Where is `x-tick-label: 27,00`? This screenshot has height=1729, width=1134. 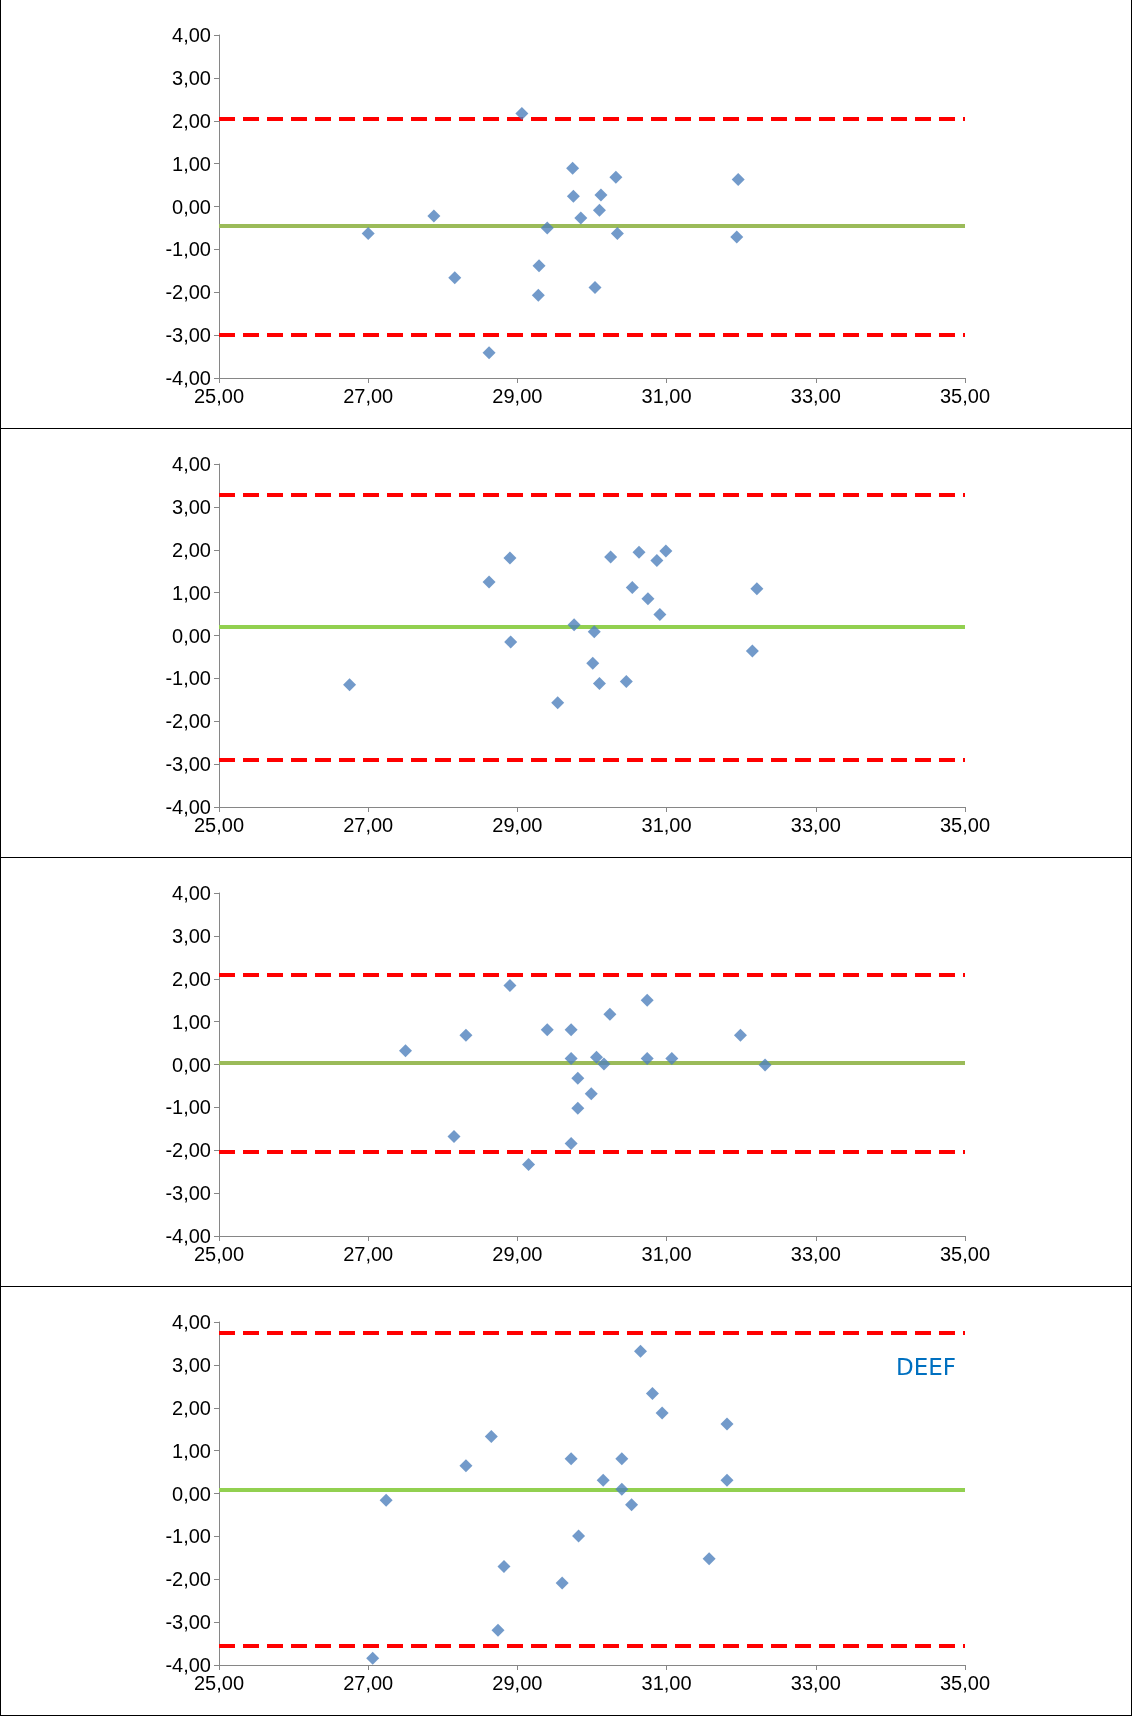
x-tick-label: 27,00 is located at coordinates (368, 825).